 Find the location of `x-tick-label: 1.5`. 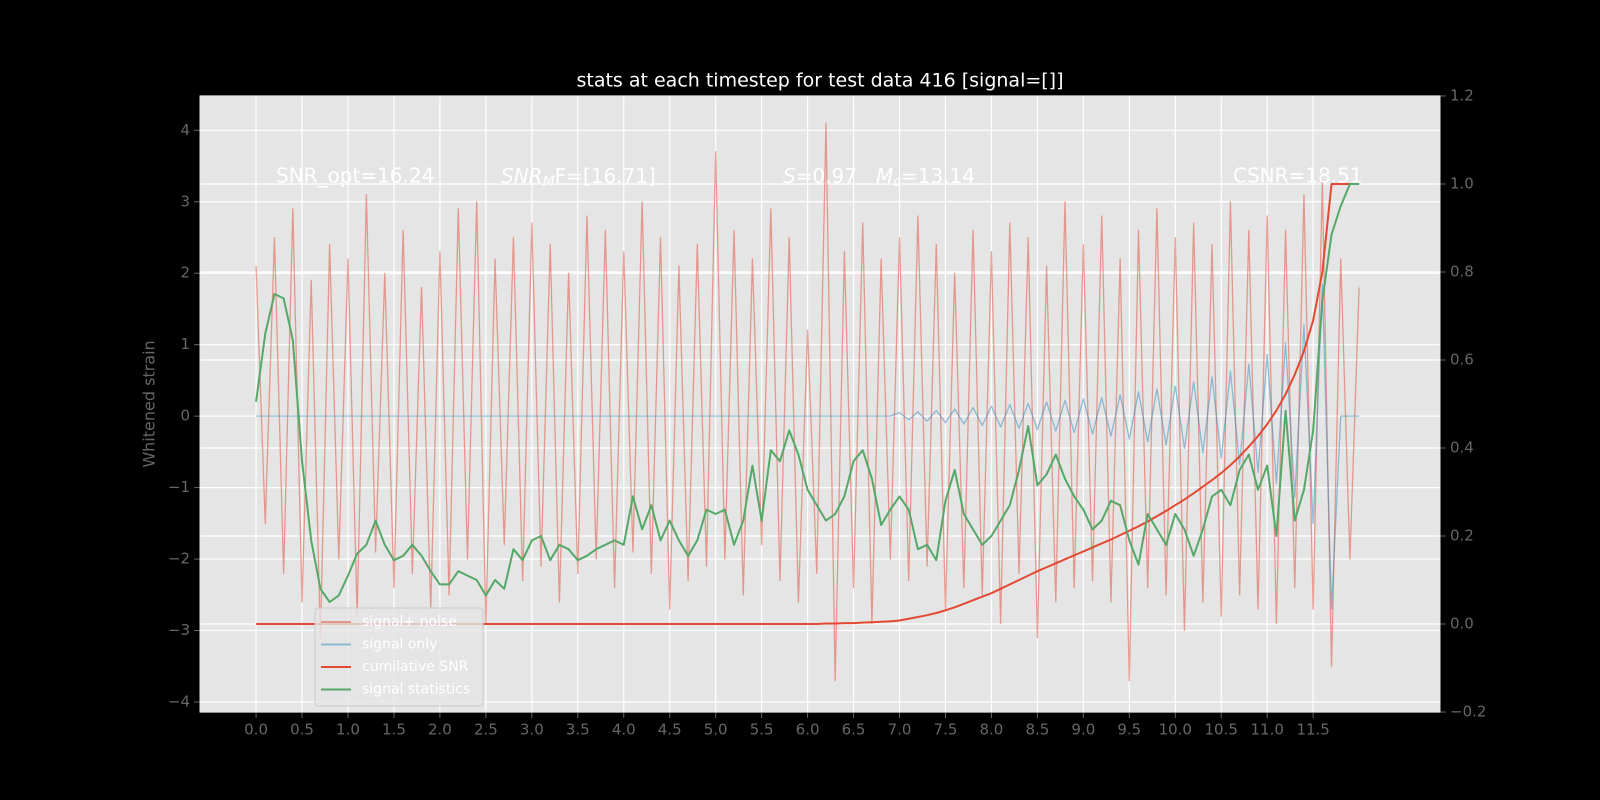

x-tick-label: 1.5 is located at coordinates (394, 730).